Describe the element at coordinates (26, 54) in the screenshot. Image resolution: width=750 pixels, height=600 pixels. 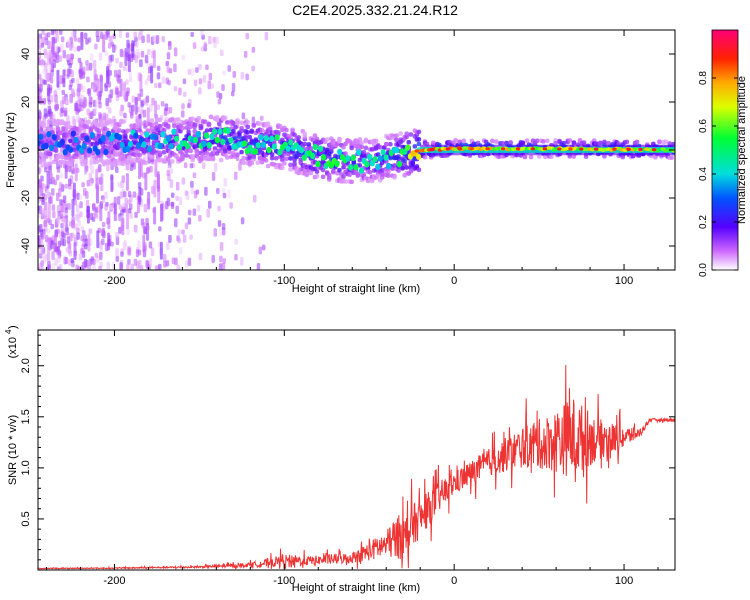
I see `heatmap-y-tick-label: 40` at that location.